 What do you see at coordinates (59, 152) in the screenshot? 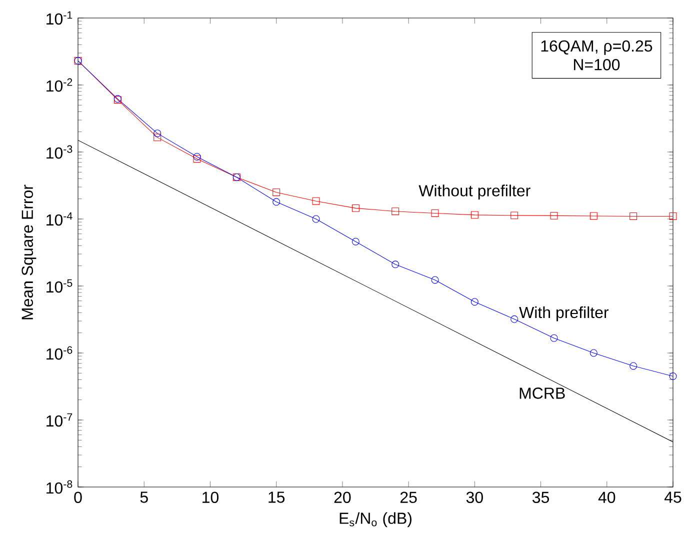
I see `y-tick-label: 10$^{-3}$` at bounding box center [59, 152].